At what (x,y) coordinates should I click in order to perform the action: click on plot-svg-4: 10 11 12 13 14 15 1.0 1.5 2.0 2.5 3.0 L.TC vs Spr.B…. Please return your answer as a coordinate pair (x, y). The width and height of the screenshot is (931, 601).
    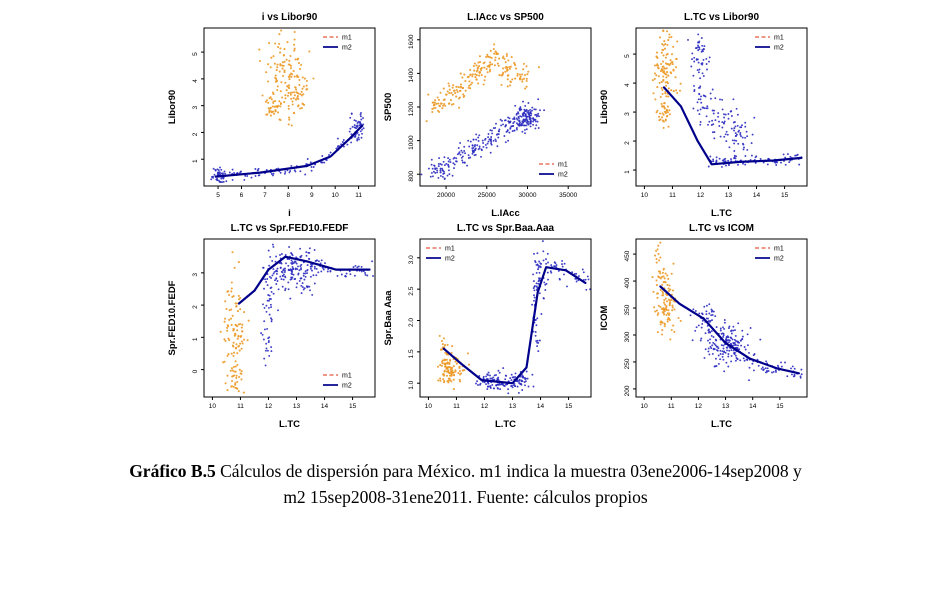
    Looking at the image, I should click on (487, 326).